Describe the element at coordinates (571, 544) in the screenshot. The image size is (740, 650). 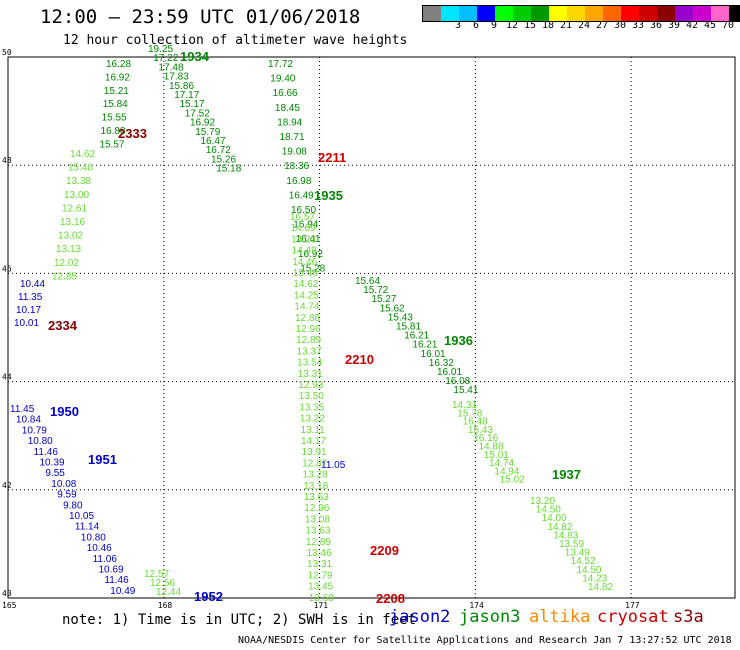
I see `wave-height-label: 13.59` at that location.